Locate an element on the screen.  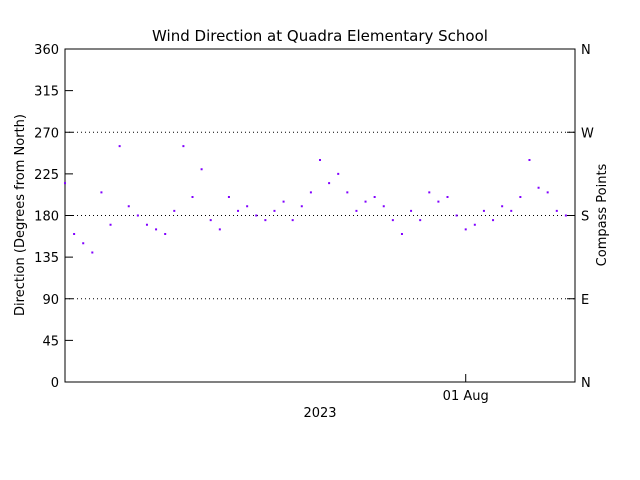
y2-tick-label: S is located at coordinates (585, 217).